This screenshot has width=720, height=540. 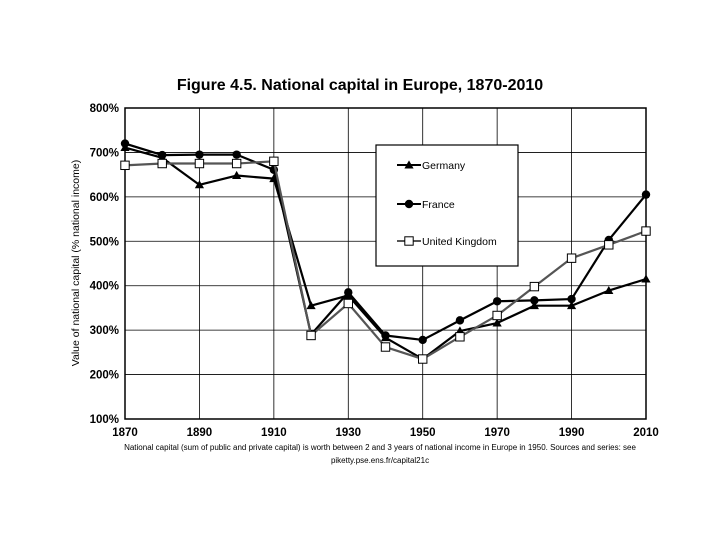 What do you see at coordinates (104, 153) in the screenshot?
I see `y-tick-label: 700%` at bounding box center [104, 153].